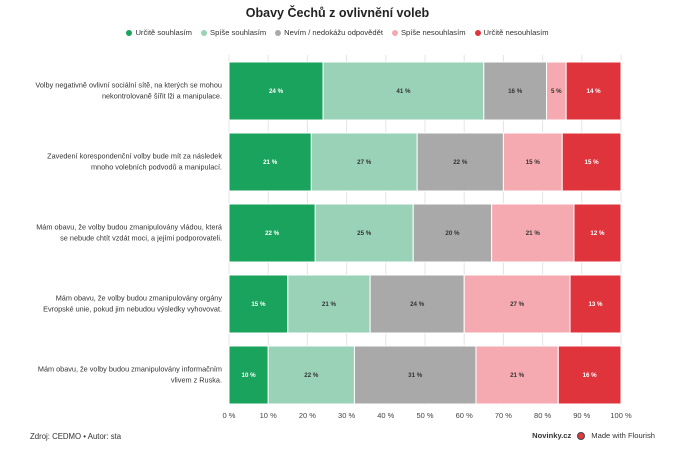 This screenshot has height=450, width=675. I want to click on bar-value-label: 13 %, so click(595, 304).